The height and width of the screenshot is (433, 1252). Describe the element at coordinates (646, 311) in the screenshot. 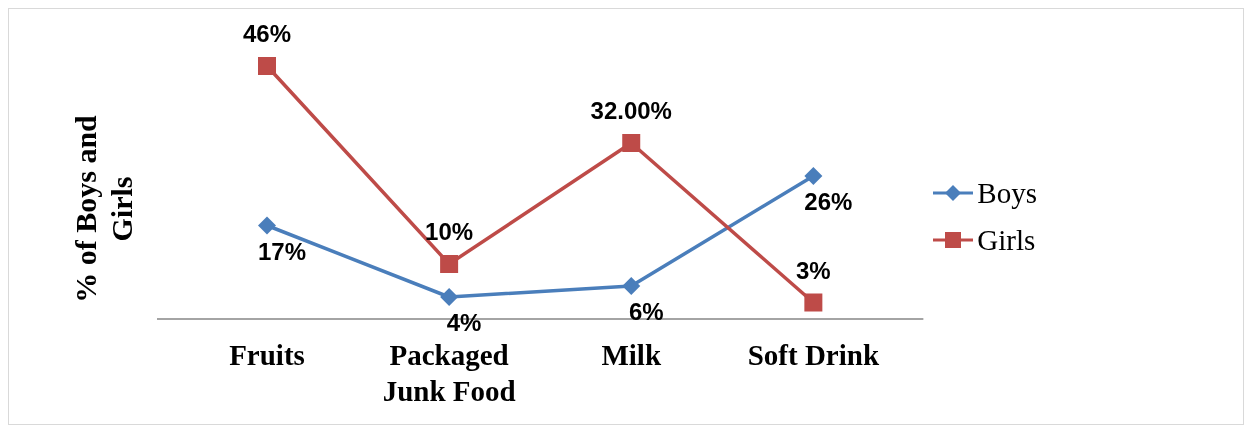

I see `data-label: 6%` at that location.